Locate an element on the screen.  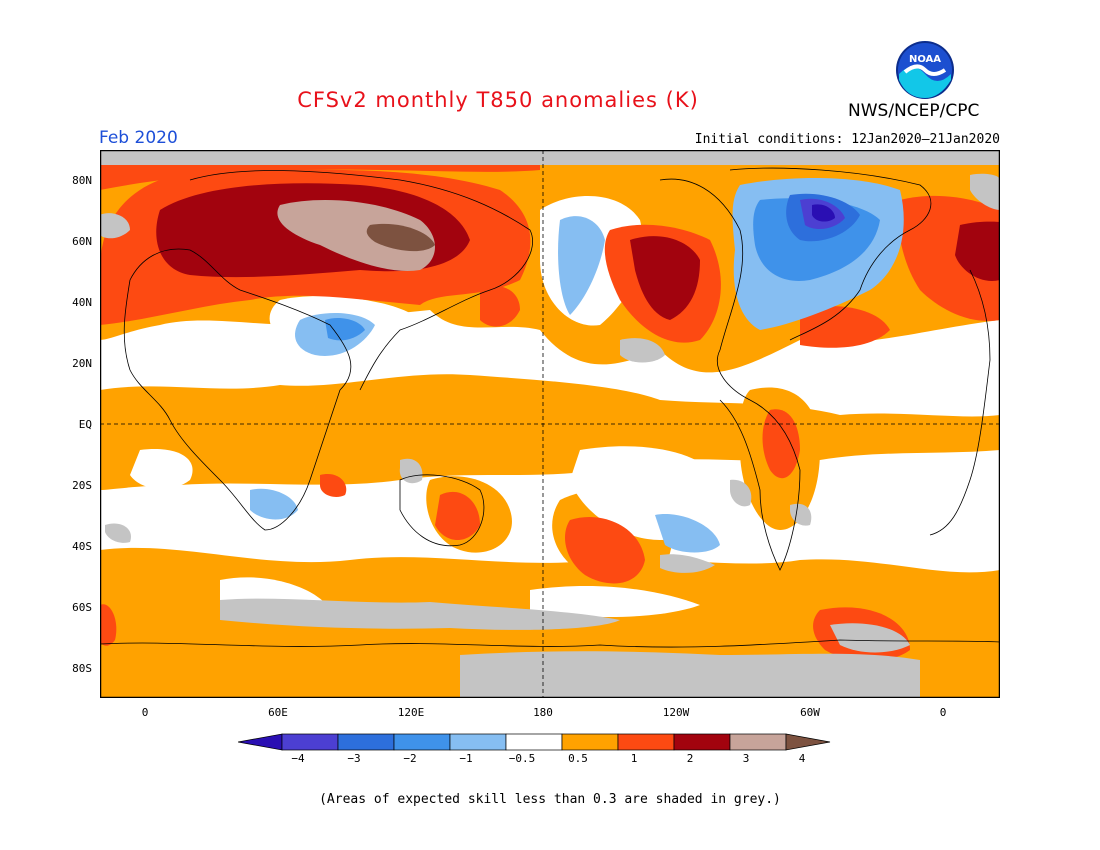
lon-label: 60W is located at coordinates (810, 712).